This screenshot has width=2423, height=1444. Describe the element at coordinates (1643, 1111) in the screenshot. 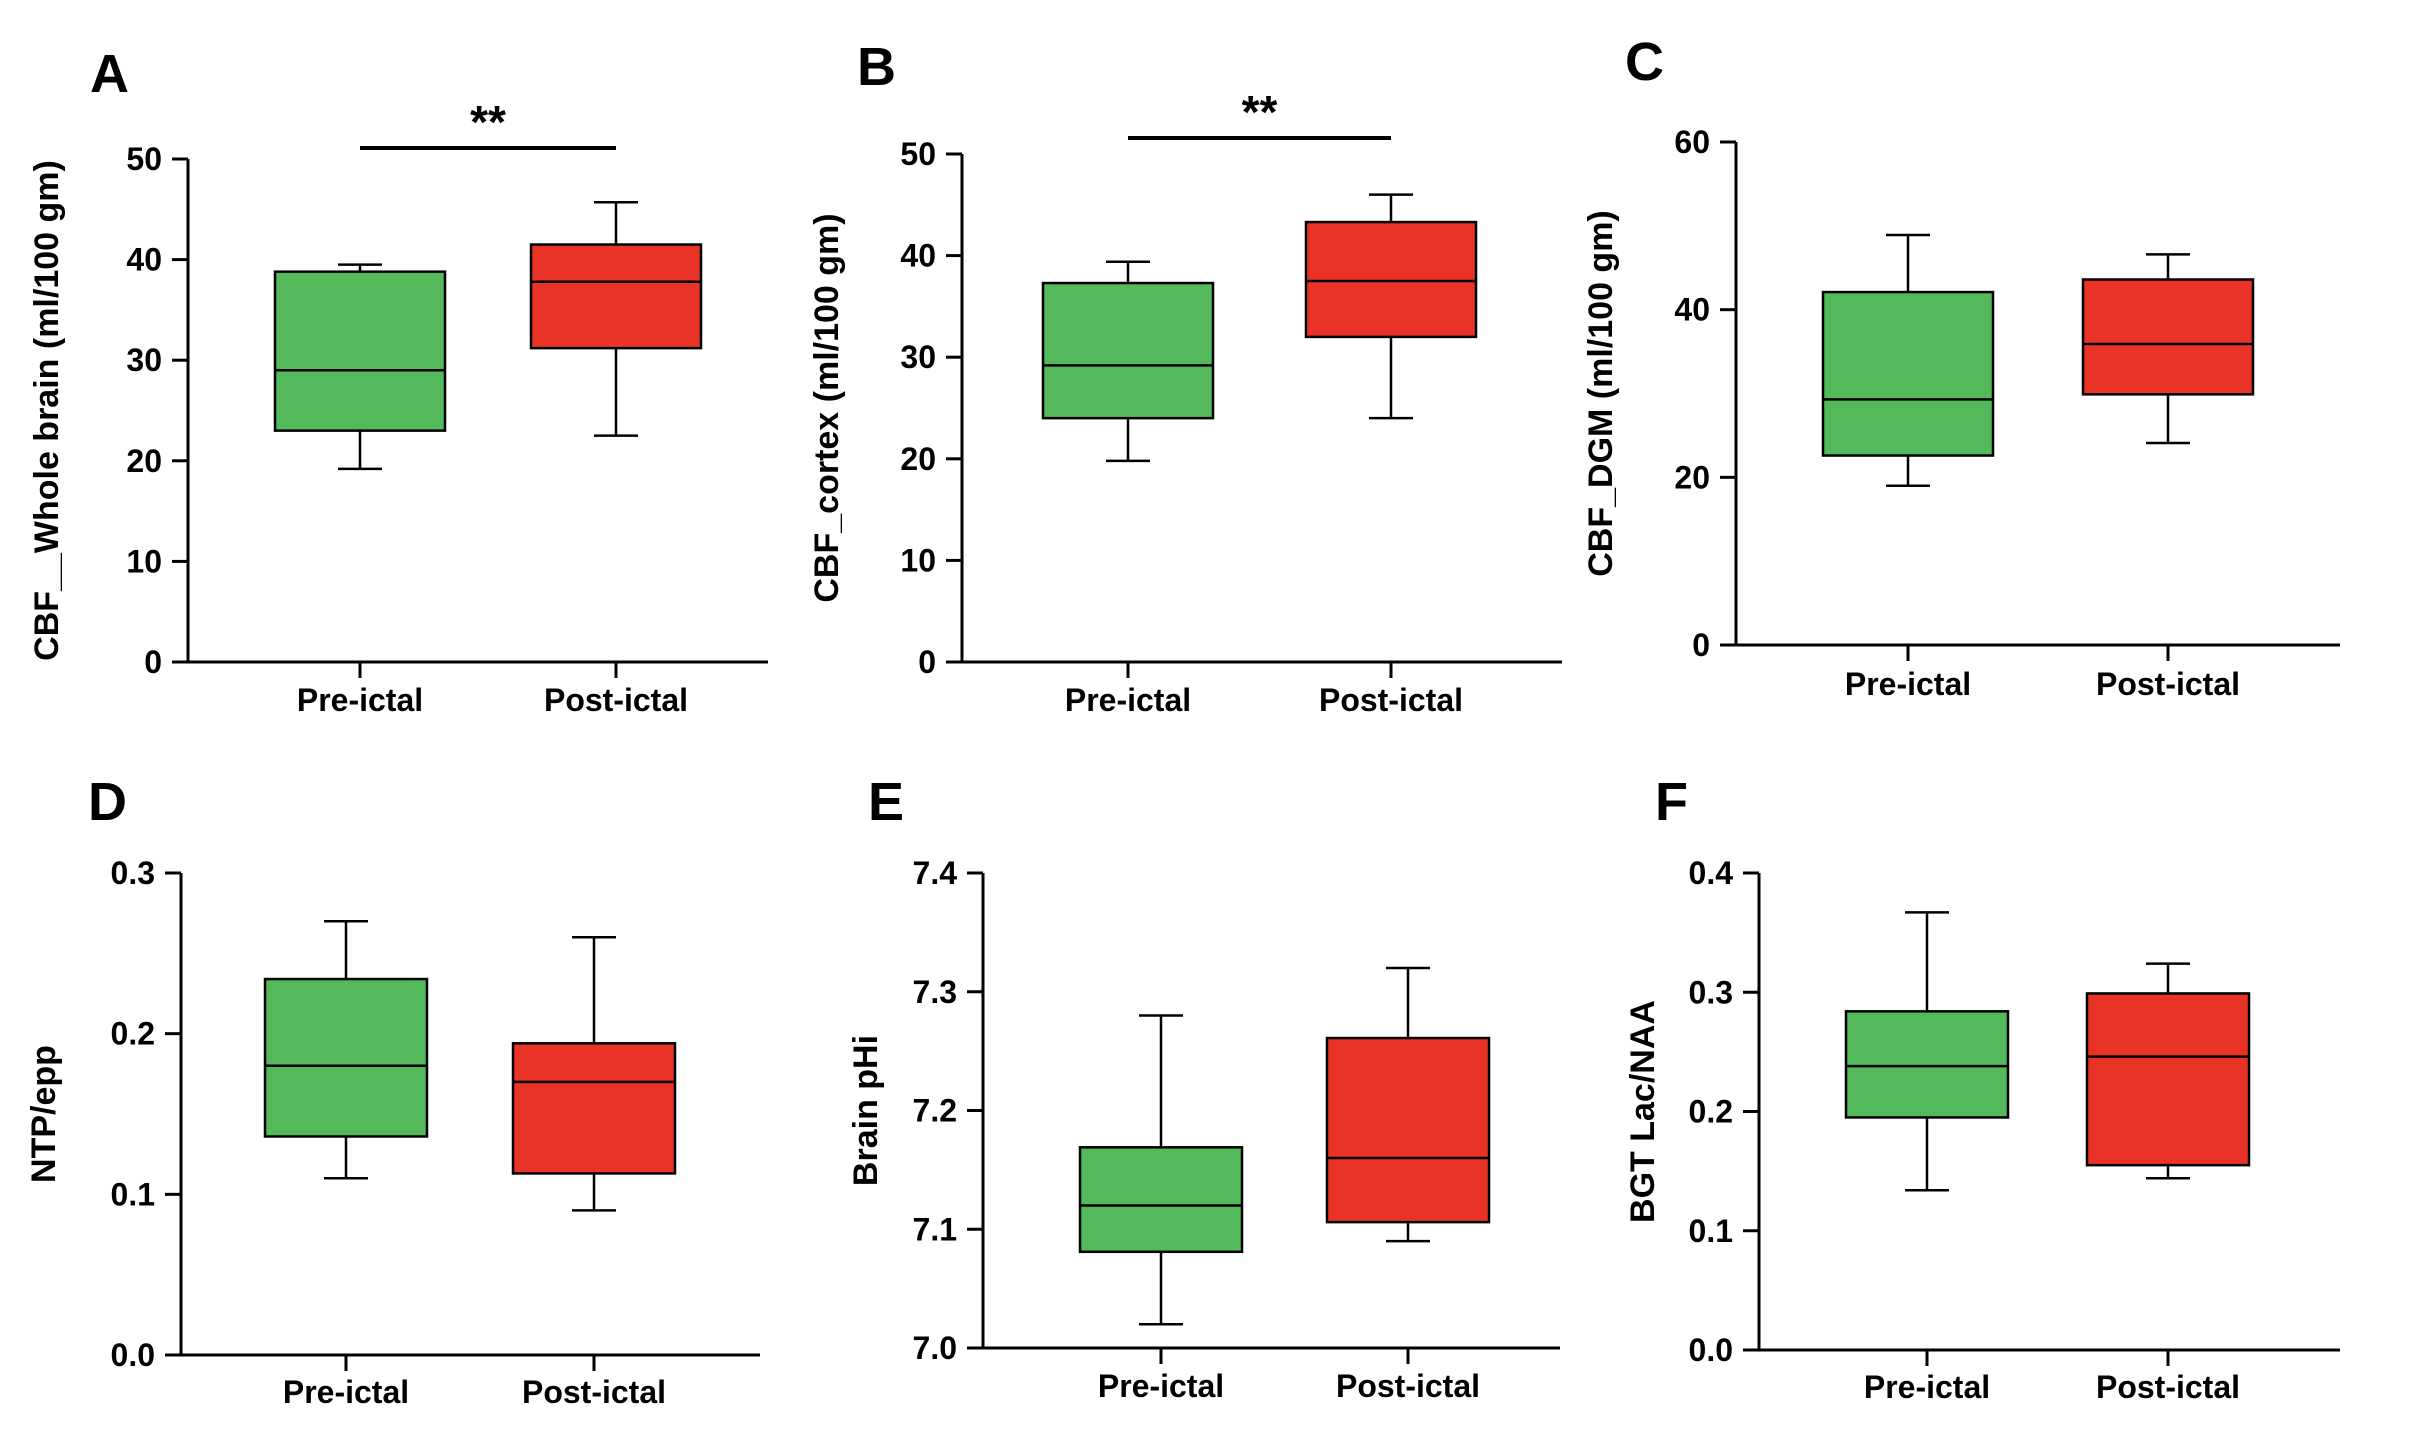

I see `y-axis-label: BGT Lac/NAA` at that location.